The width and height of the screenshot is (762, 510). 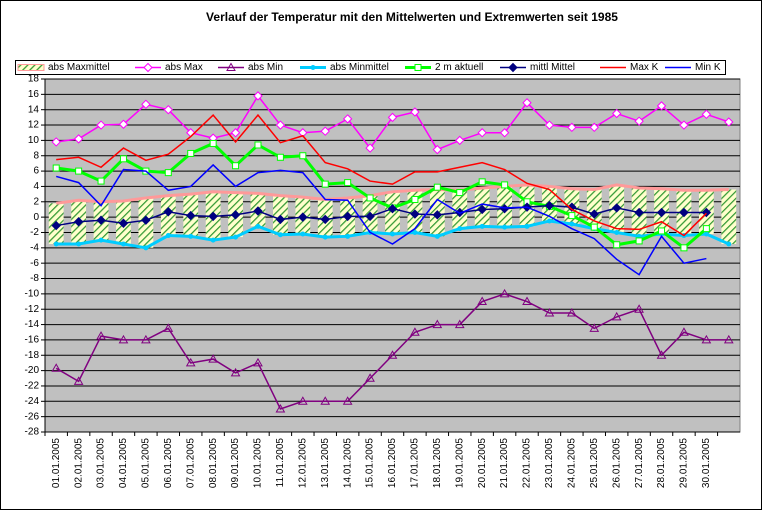 I want to click on x-tick-label: 23.01.2005, so click(x=549, y=463).